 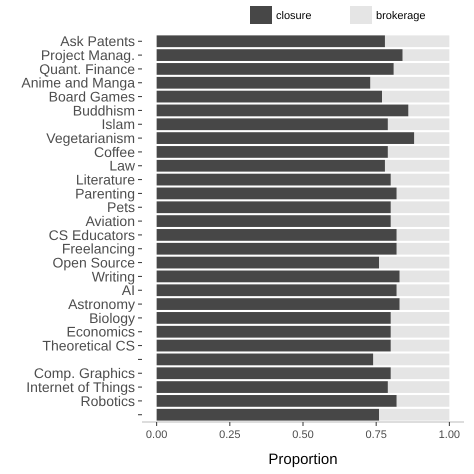 I want to click on y-tick-label: Law, so click(x=122, y=166).